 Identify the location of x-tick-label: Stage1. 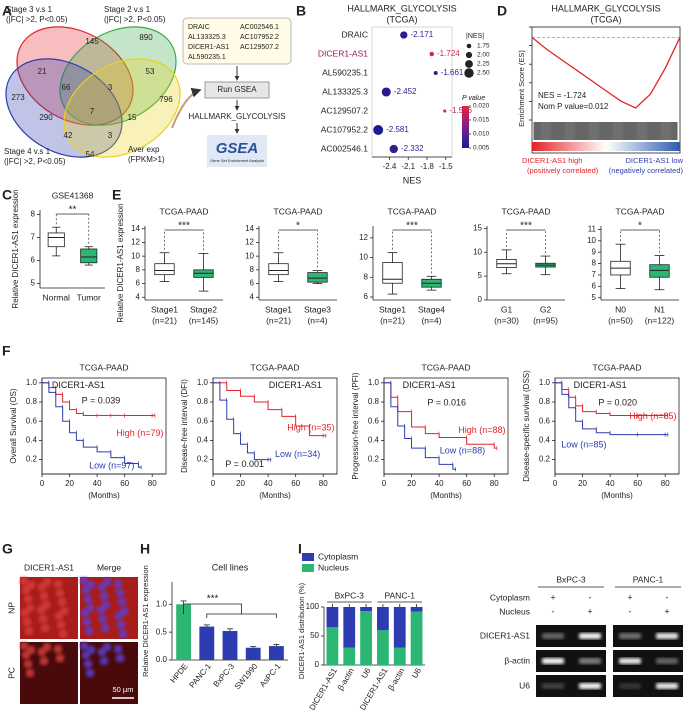
(164, 309).